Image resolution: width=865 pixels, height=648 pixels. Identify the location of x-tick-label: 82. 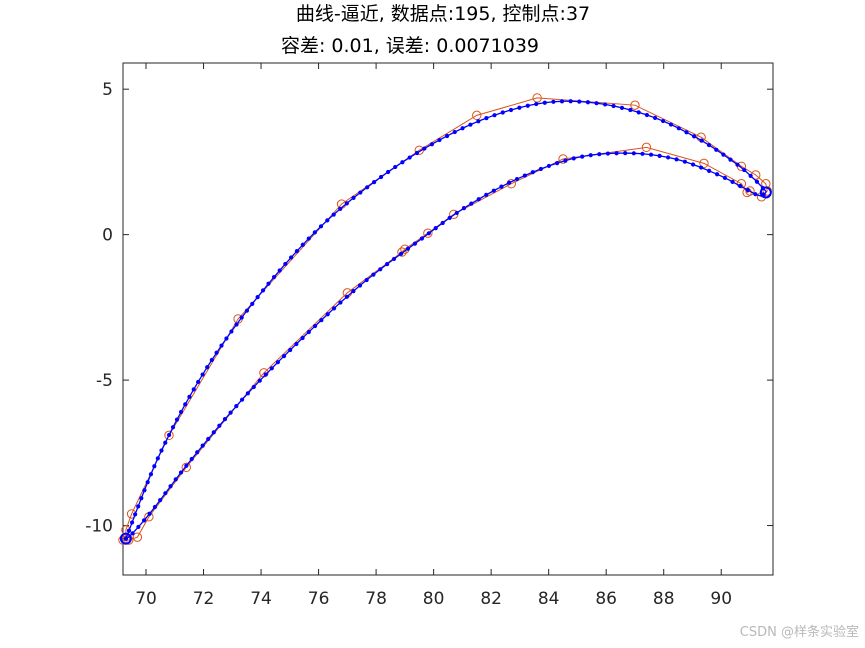
(491, 599).